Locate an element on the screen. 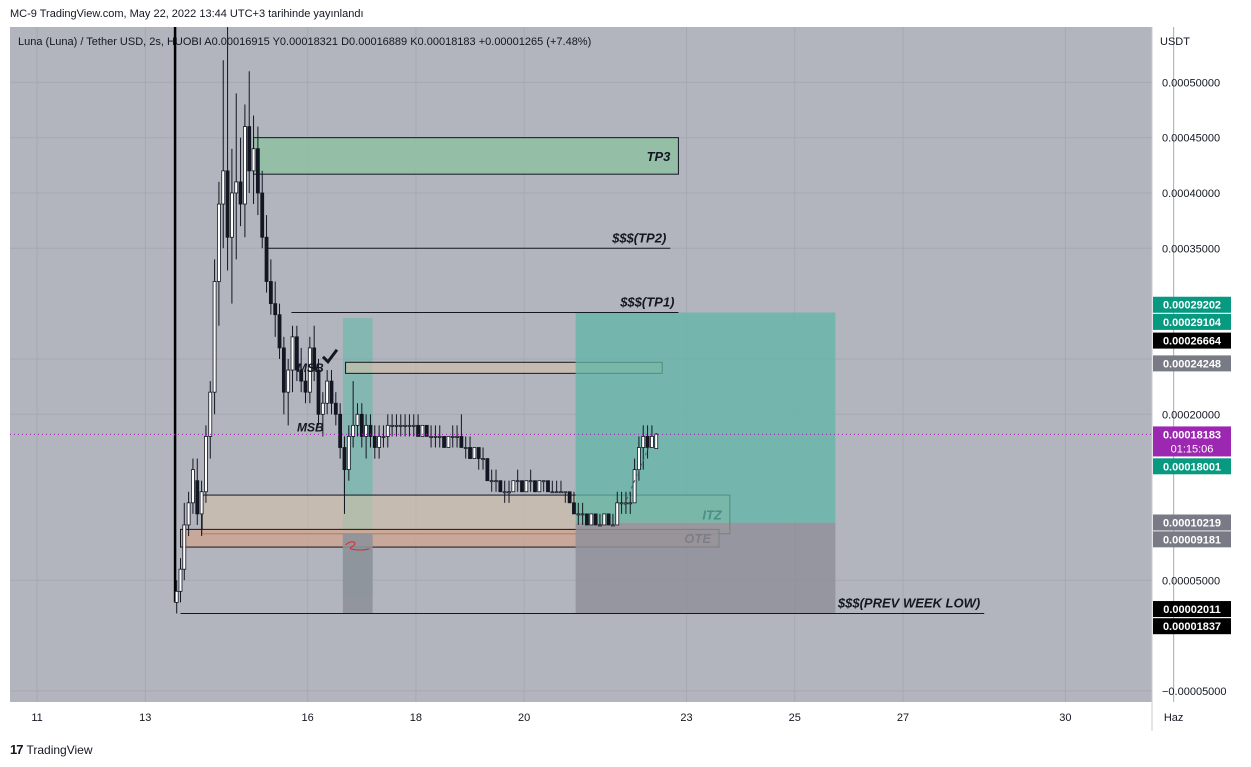 Image resolution: width=1251 pixels, height=767 pixels. price-tag-value: 0.00024248 is located at coordinates (1192, 364).